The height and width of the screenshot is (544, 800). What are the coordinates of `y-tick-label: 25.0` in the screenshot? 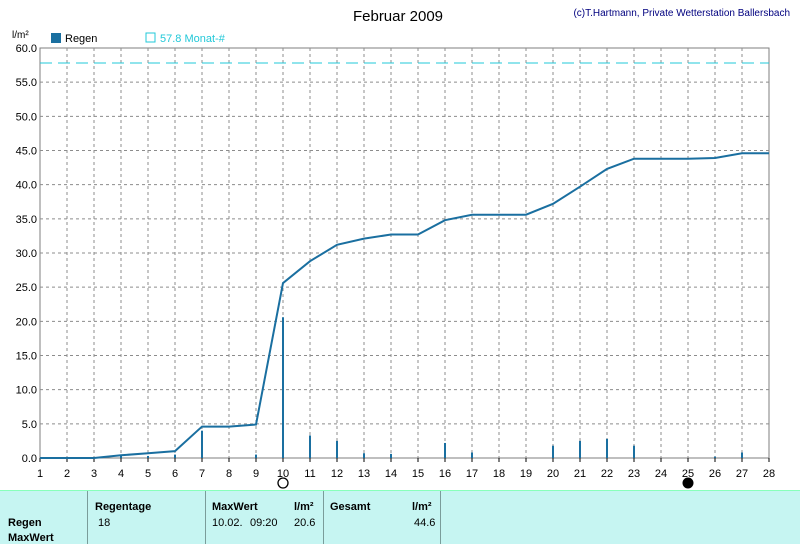 It's located at (26, 288).